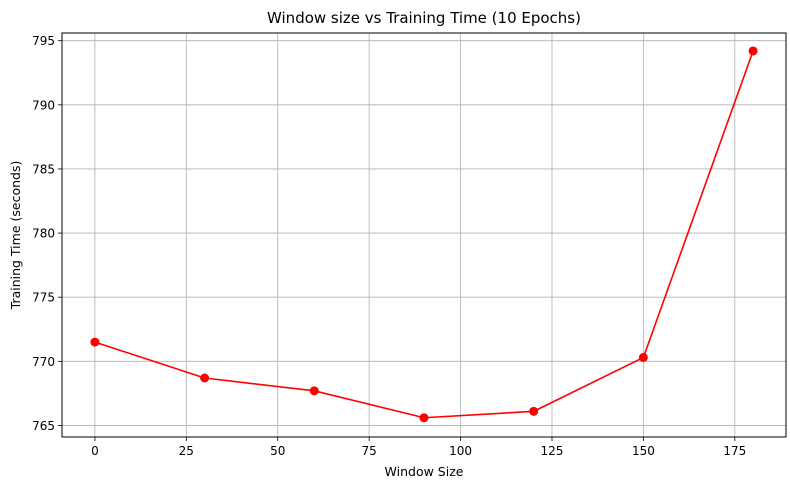 This screenshot has width=790, height=490. I want to click on y-axis-label: Training Time (seconds), so click(15, 236).